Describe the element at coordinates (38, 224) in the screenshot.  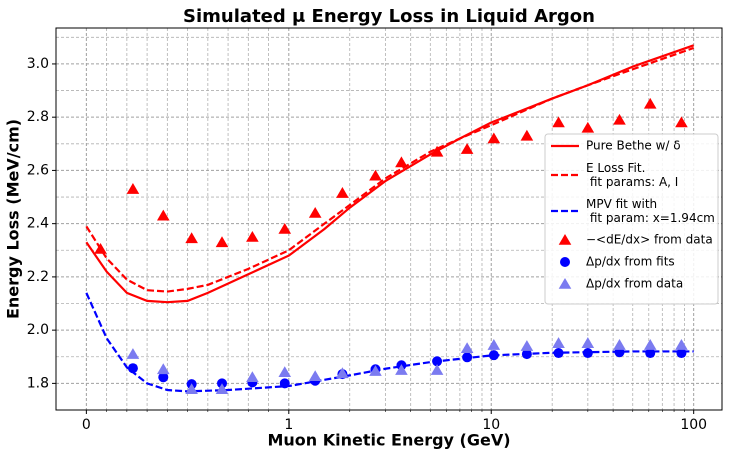
I see `y-tick-label: 2.4` at that location.